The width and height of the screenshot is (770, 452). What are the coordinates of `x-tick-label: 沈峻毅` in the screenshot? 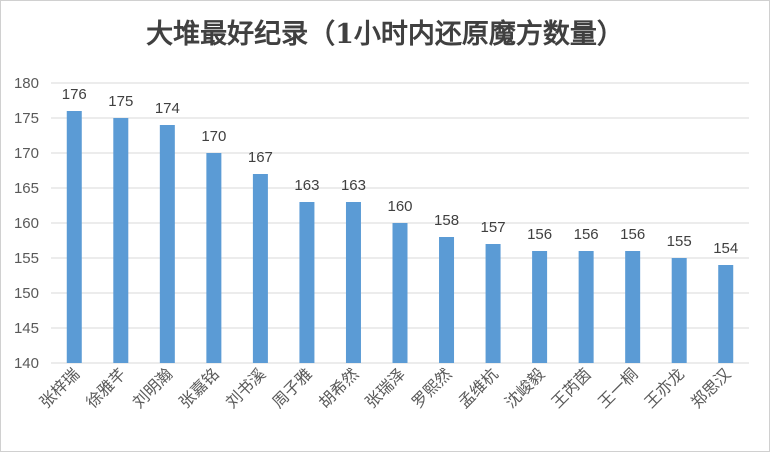 It's located at (524, 387).